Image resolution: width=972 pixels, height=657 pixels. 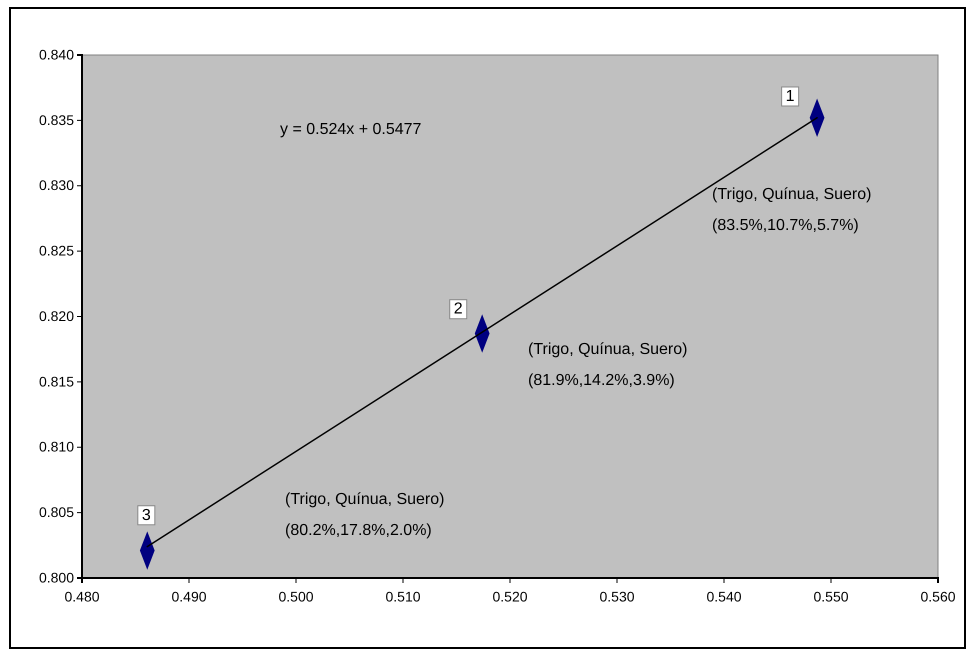 I want to click on y-tick-label: 0.840, so click(x=56, y=54).